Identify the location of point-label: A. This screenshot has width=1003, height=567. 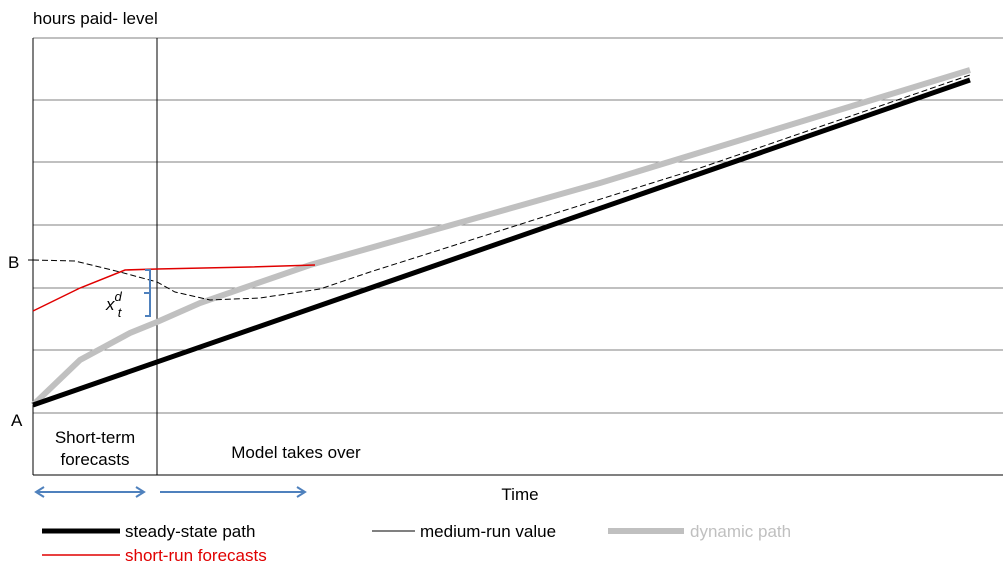
(17, 420).